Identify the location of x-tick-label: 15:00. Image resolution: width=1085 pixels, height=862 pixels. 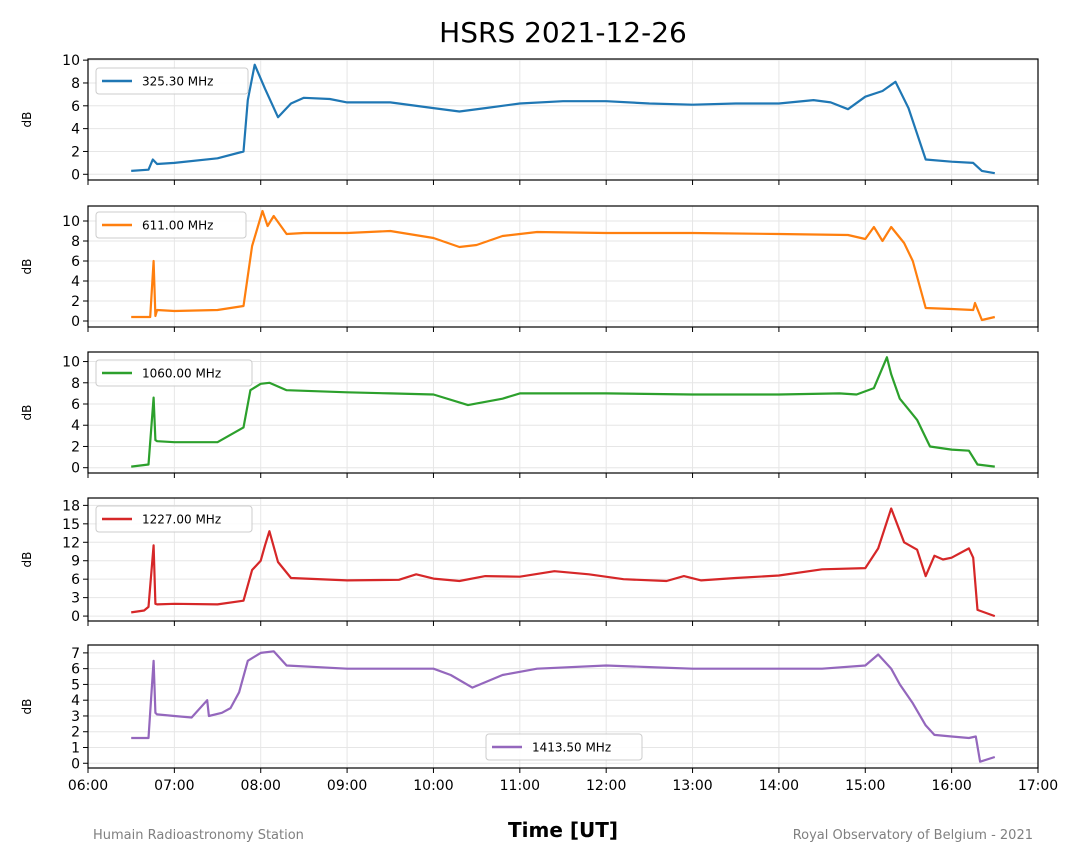
(865, 786).